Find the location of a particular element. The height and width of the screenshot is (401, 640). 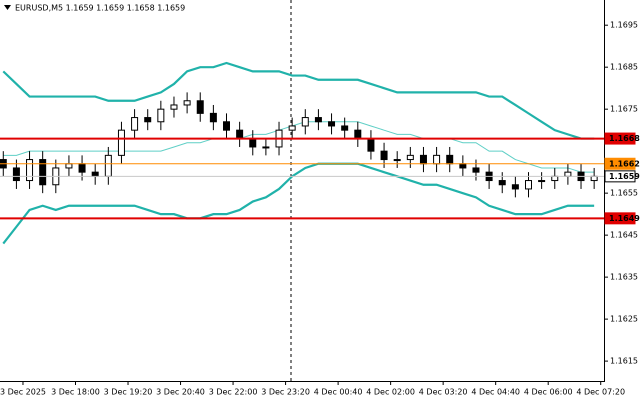

x-tick-label: 4 Dec 02:00 is located at coordinates (390, 392).